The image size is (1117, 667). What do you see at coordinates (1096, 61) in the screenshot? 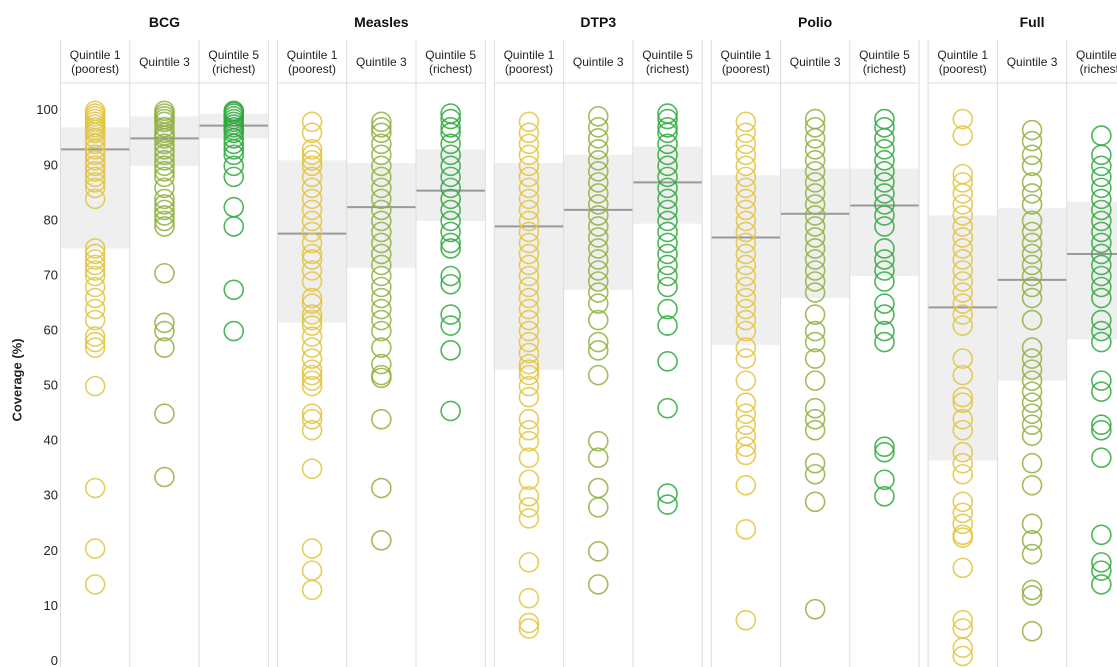
I see `strip-header: Quintile 5 (richest)` at bounding box center [1096, 61].